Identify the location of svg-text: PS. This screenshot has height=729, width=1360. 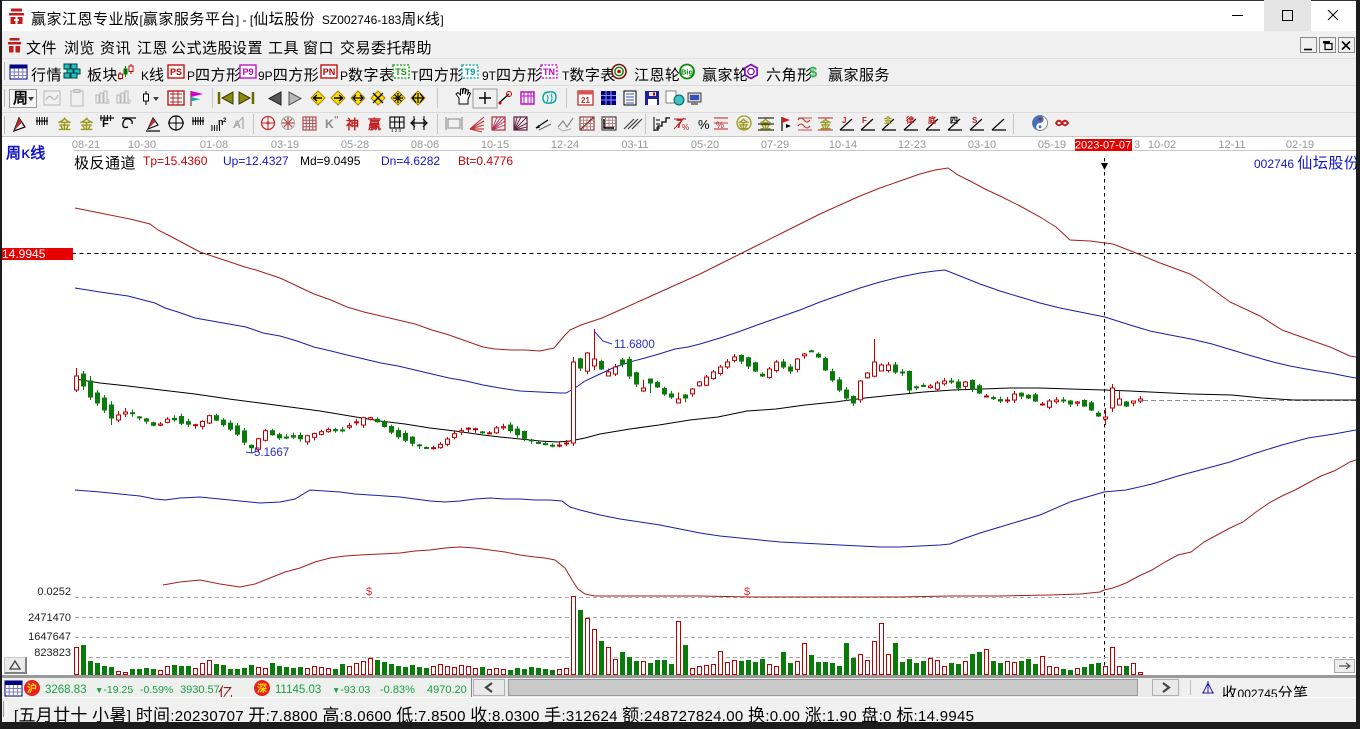
(176, 72).